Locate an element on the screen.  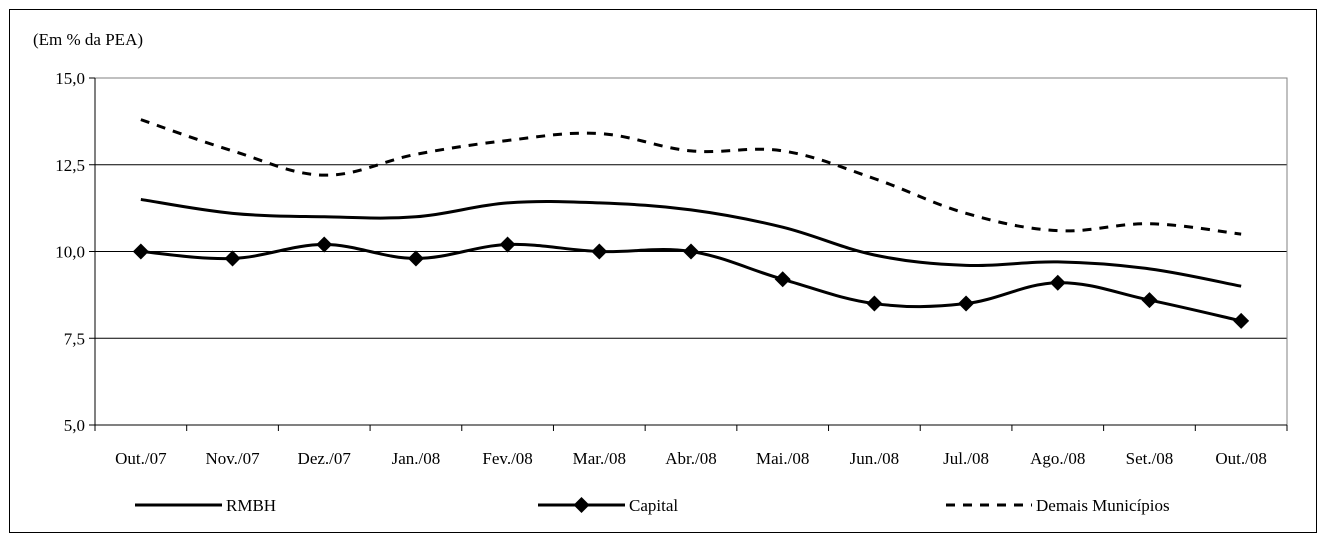
x-tick-label: Nov./07 is located at coordinates (232, 458).